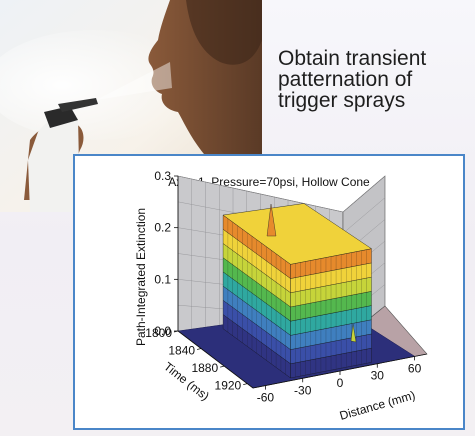 The width and height of the screenshot is (475, 436). What do you see at coordinates (377, 405) in the screenshot?
I see `distance-axis-label: Distance (mm)` at bounding box center [377, 405].